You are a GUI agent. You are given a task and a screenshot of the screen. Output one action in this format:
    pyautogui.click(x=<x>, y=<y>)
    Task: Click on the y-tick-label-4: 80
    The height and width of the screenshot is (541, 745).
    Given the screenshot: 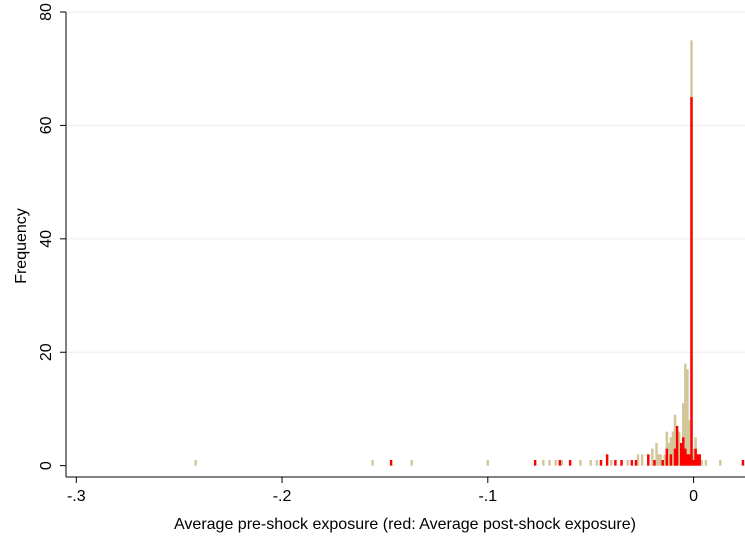 What is the action you would take?
    pyautogui.click(x=46, y=12)
    